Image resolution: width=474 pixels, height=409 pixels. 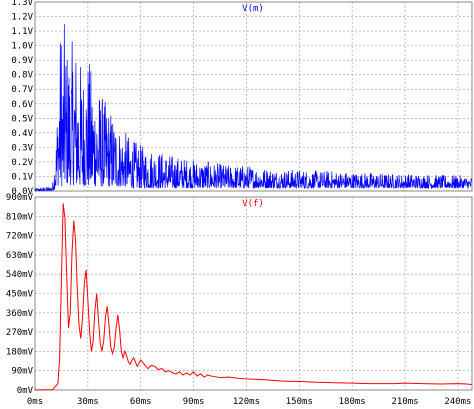 What do you see at coordinates (457, 402) in the screenshot?
I see `x-tick-label: 240ms` at bounding box center [457, 402].